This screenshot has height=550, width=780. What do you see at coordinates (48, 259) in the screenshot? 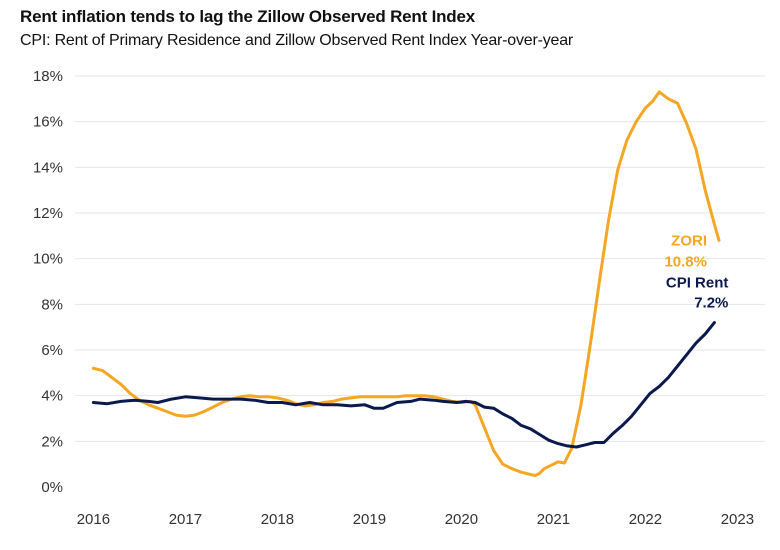
I see `y-tick-label: 10%` at bounding box center [48, 259].